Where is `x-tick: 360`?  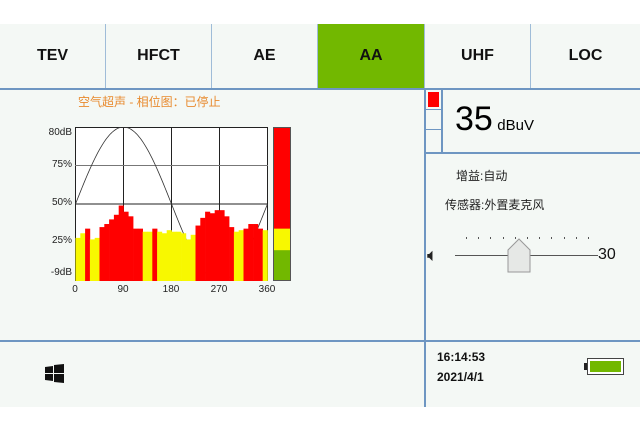 x-tick: 360 is located at coordinates (267, 289).